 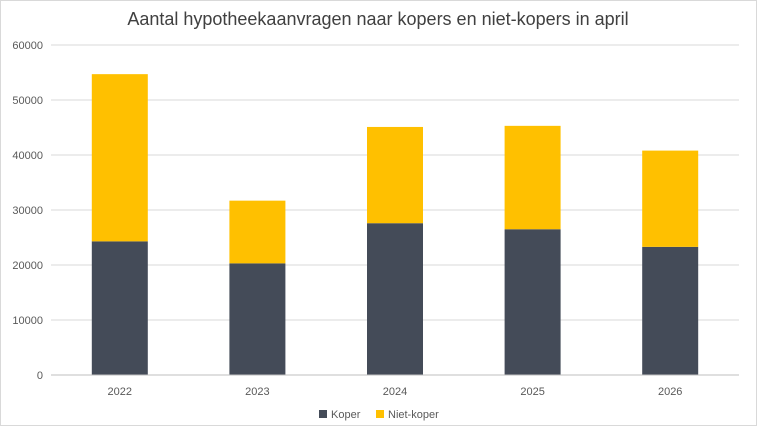 I want to click on bar-segment-niet-koper-2022, so click(x=119, y=158).